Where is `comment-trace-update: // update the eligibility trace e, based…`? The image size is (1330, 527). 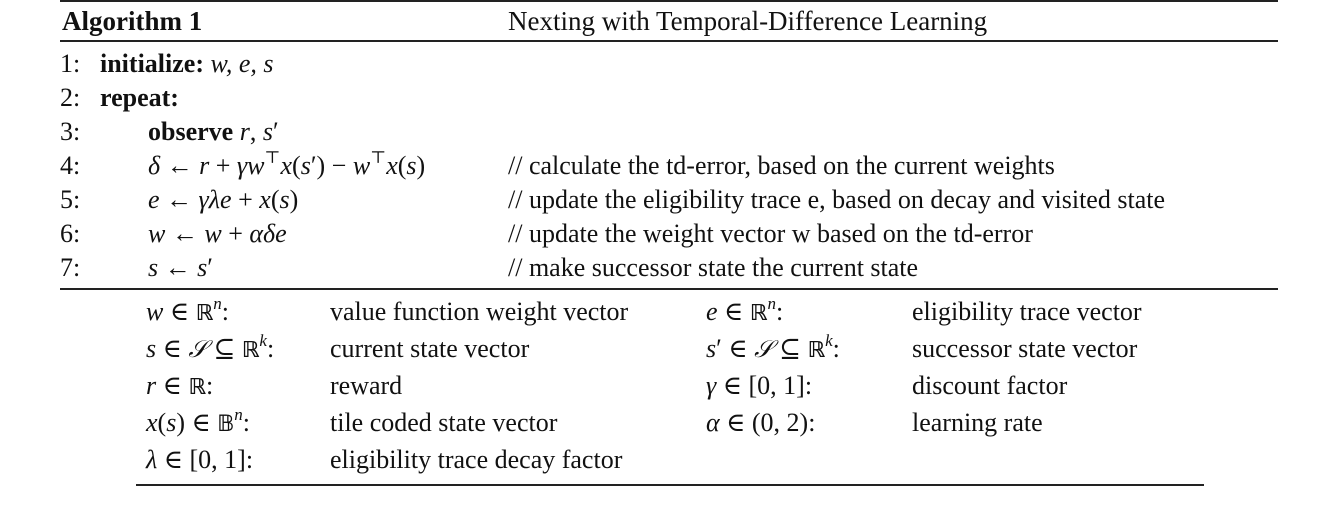
comment-trace-update: // update the eligibility trace e, based… is located at coordinates (836, 199).